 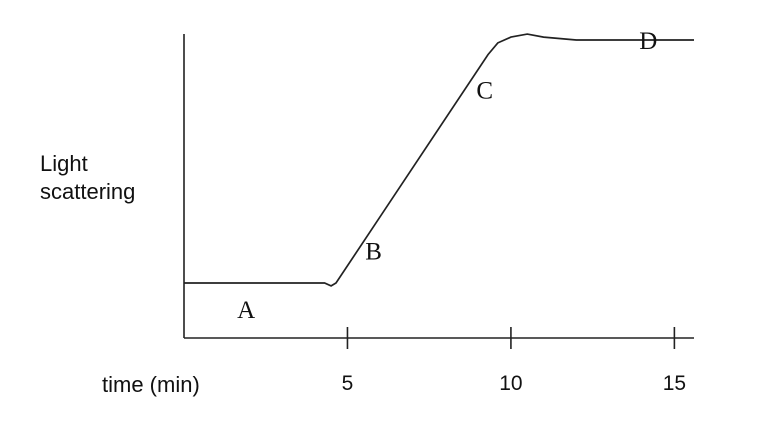 What do you see at coordinates (87, 178) in the screenshot?
I see `y-axis-label: Light scattering` at bounding box center [87, 178].